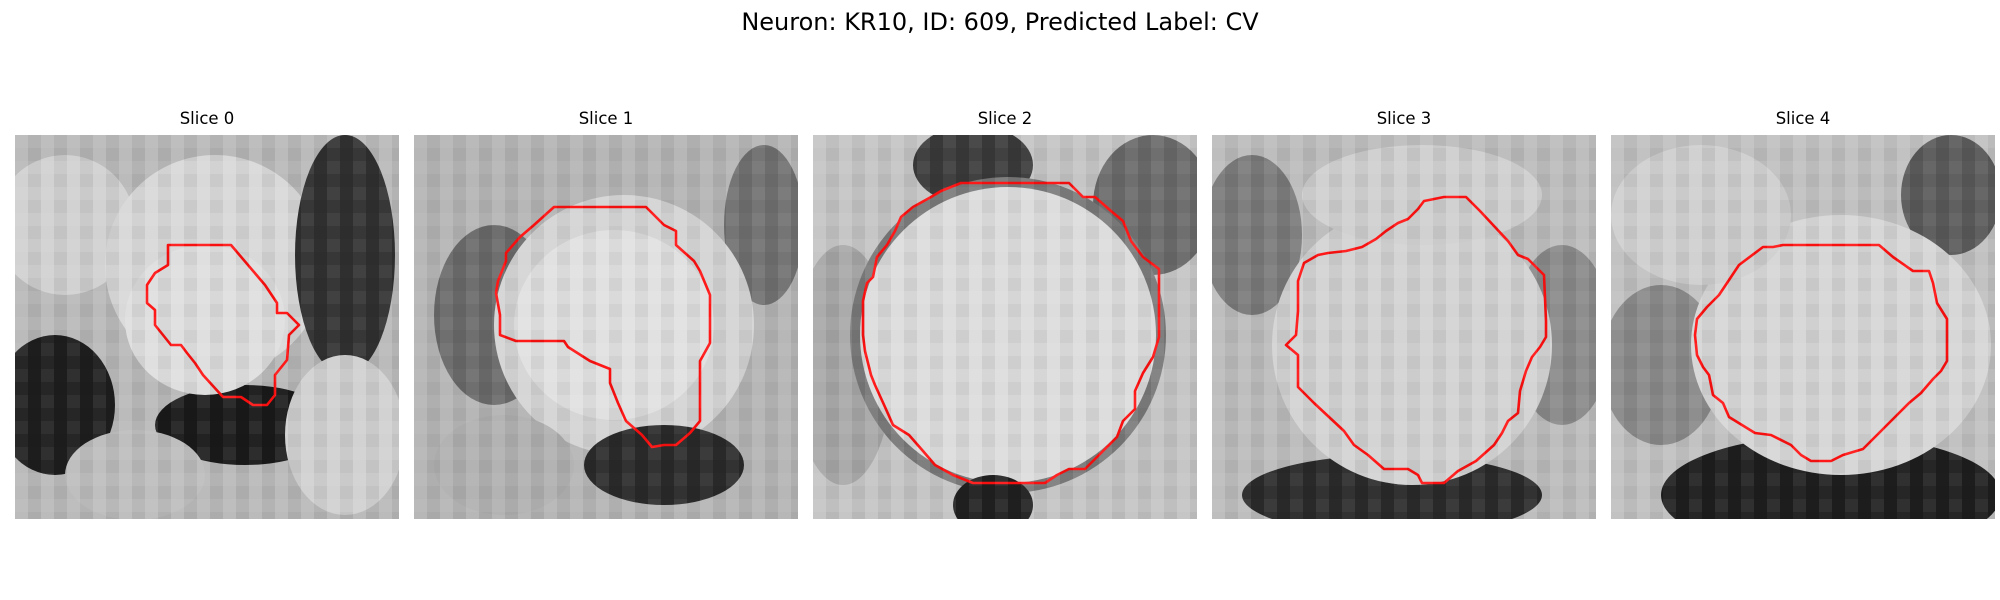 Image resolution: width=2000 pixels, height=600 pixels. What do you see at coordinates (1005, 118) in the screenshot?
I see `slice-title: Slice 2` at bounding box center [1005, 118].